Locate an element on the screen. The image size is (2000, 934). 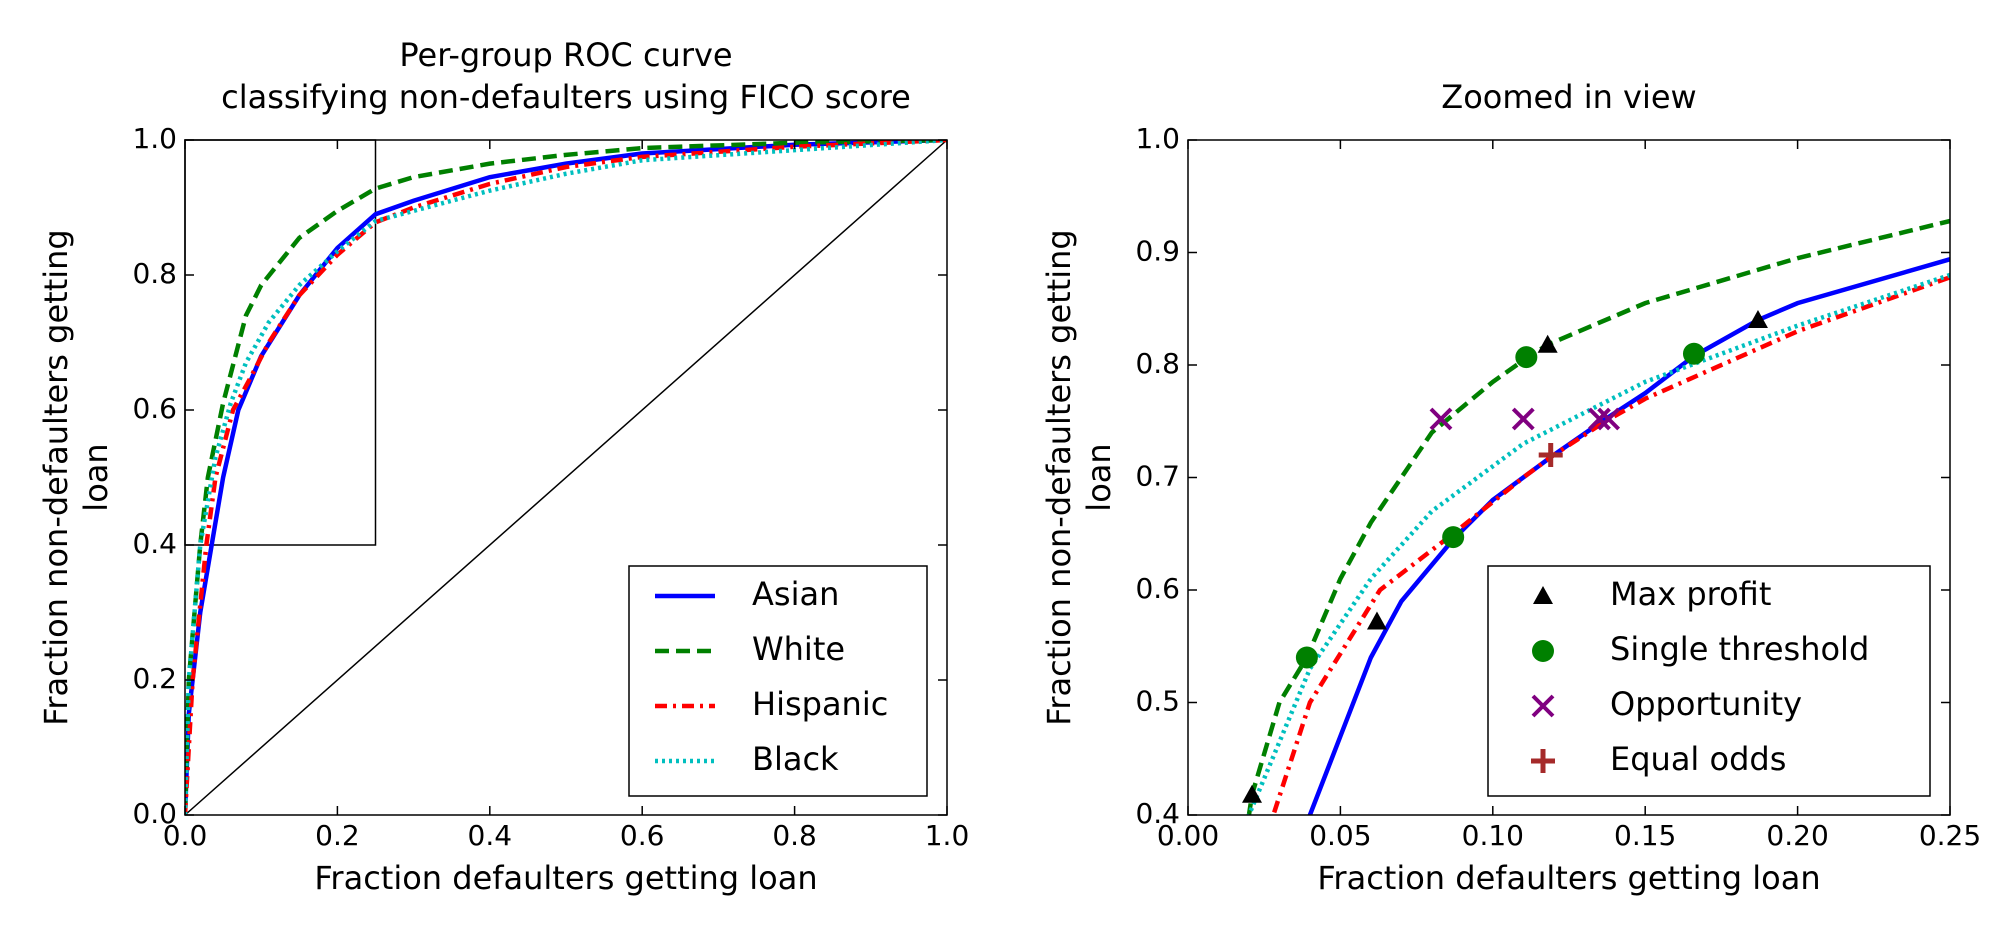
x-tick-label: 0.25 is located at coordinates (1950, 835).